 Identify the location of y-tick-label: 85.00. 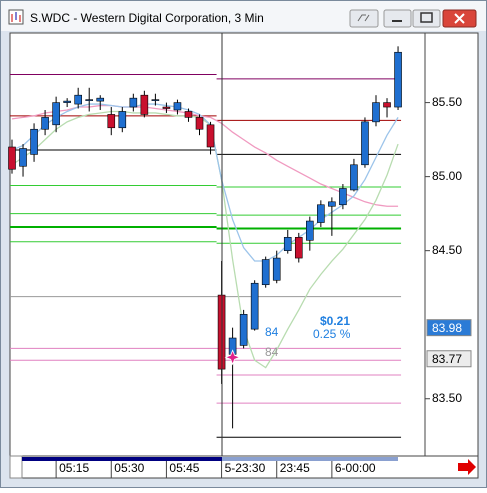
(447, 176).